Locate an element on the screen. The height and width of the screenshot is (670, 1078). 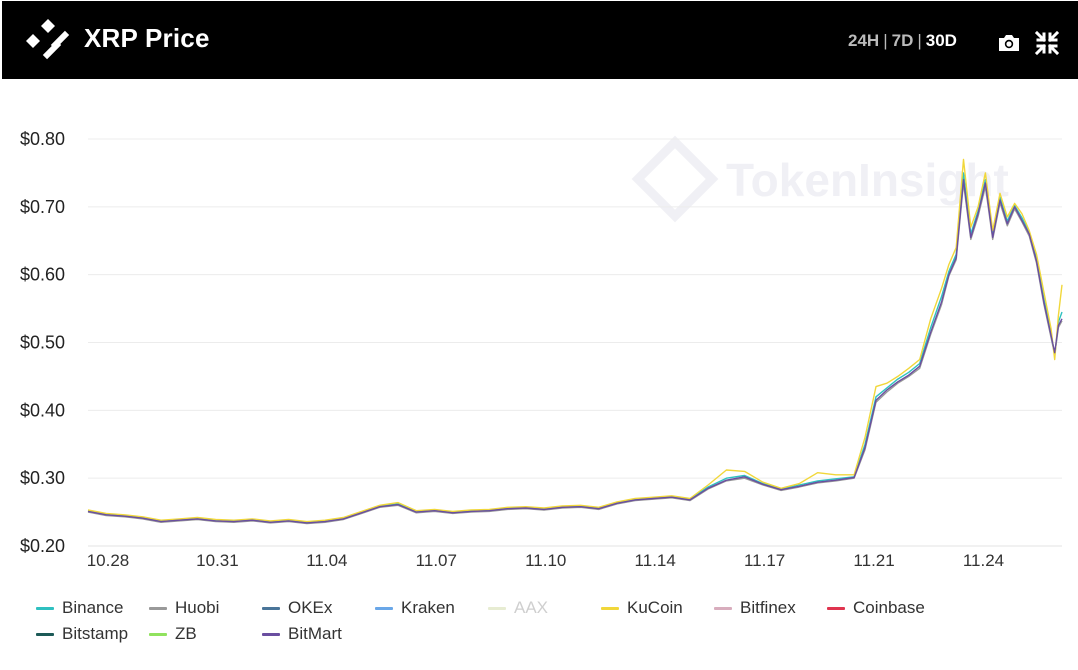
x-tick-label: 11.21 is located at coordinates (873, 560).